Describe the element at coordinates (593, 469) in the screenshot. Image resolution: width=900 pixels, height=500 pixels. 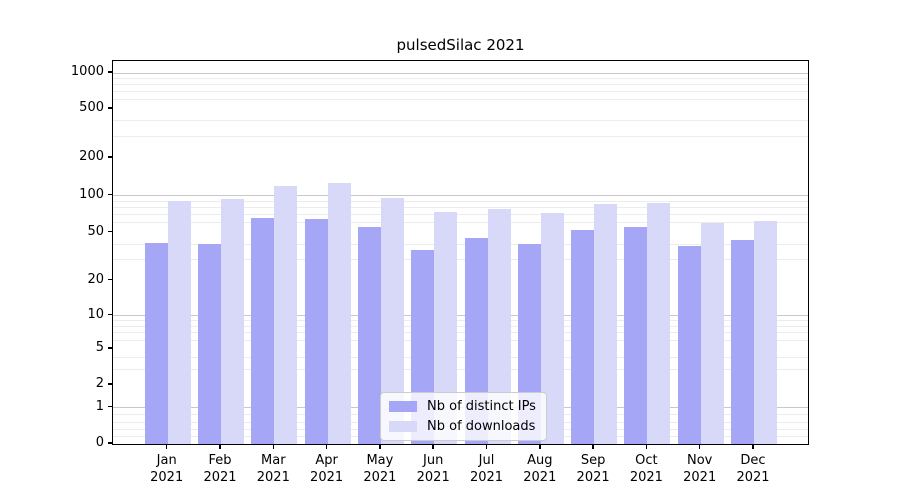
I see `x-axis-tick-label: Sep 2021` at that location.